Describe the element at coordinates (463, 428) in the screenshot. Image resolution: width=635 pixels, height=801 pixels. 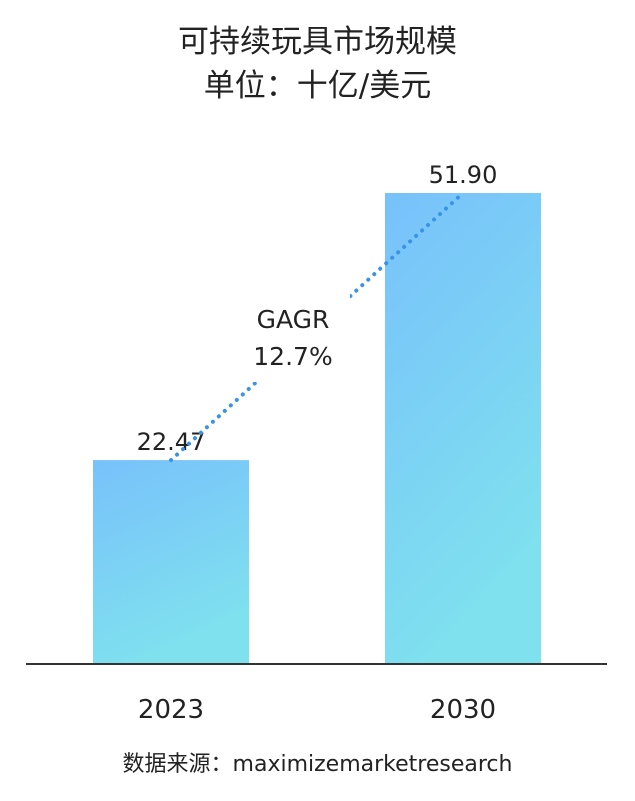
I see `bar-2030` at that location.